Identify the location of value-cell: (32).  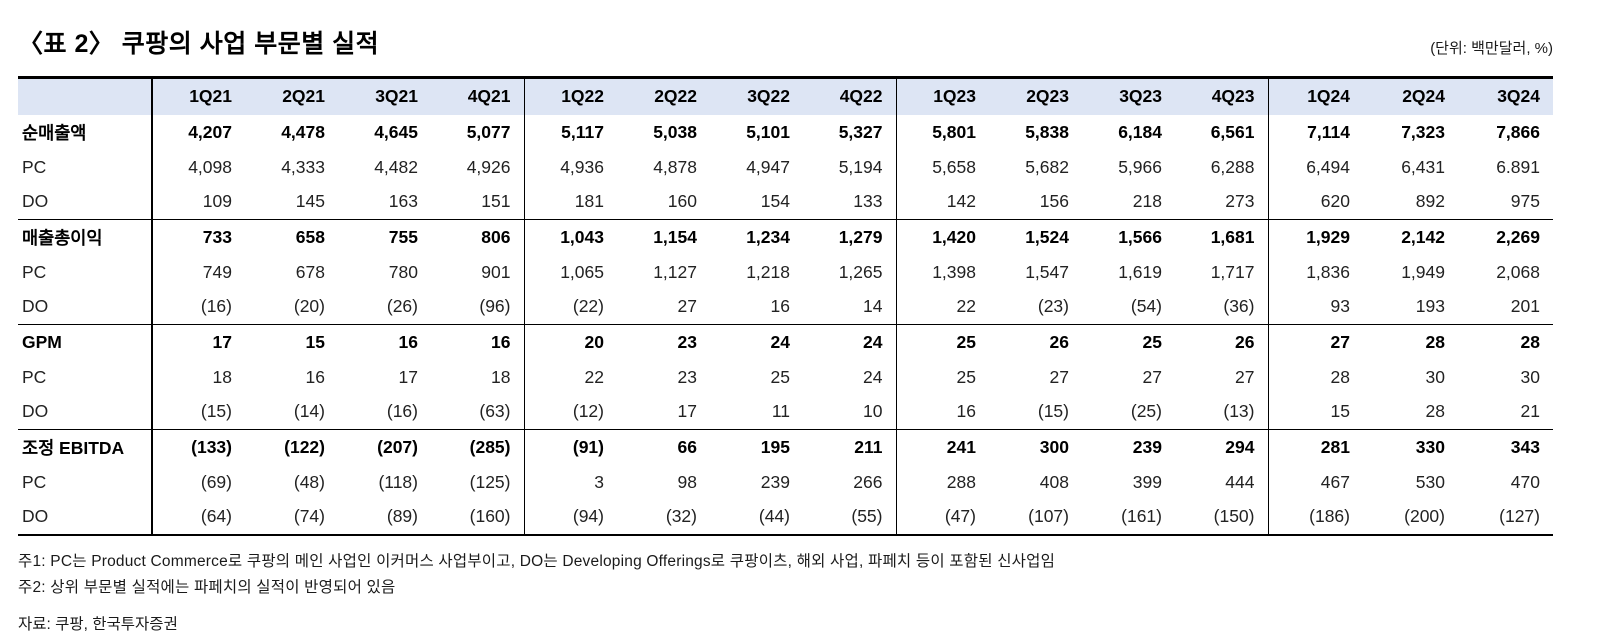
(681, 516).